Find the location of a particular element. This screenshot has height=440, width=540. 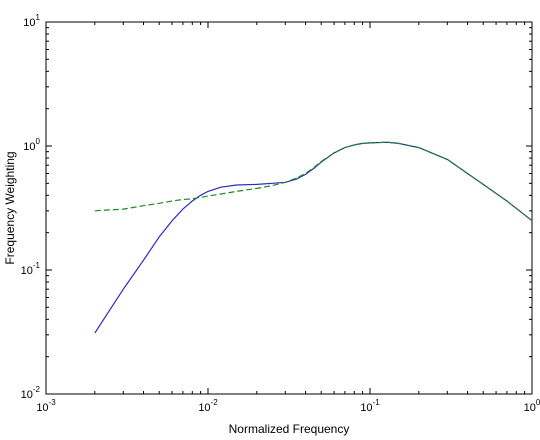

y-tick-label: 10⁻¹ is located at coordinates (31, 269).